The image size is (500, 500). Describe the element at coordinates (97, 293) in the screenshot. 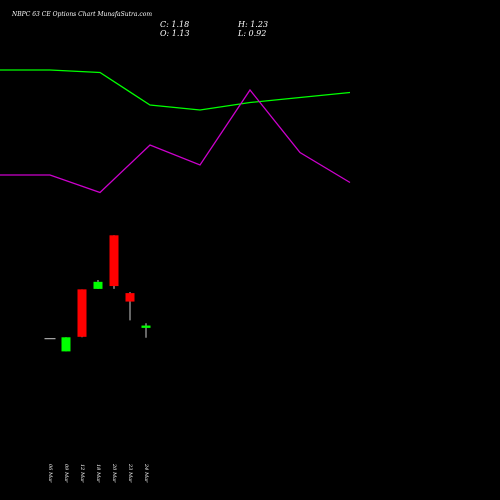

I see `candles-group` at that location.